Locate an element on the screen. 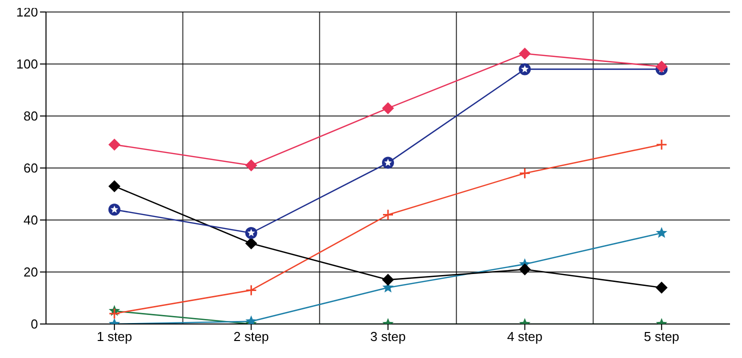 The height and width of the screenshot is (358, 742). y-tick-label: 40 is located at coordinates (31, 220).